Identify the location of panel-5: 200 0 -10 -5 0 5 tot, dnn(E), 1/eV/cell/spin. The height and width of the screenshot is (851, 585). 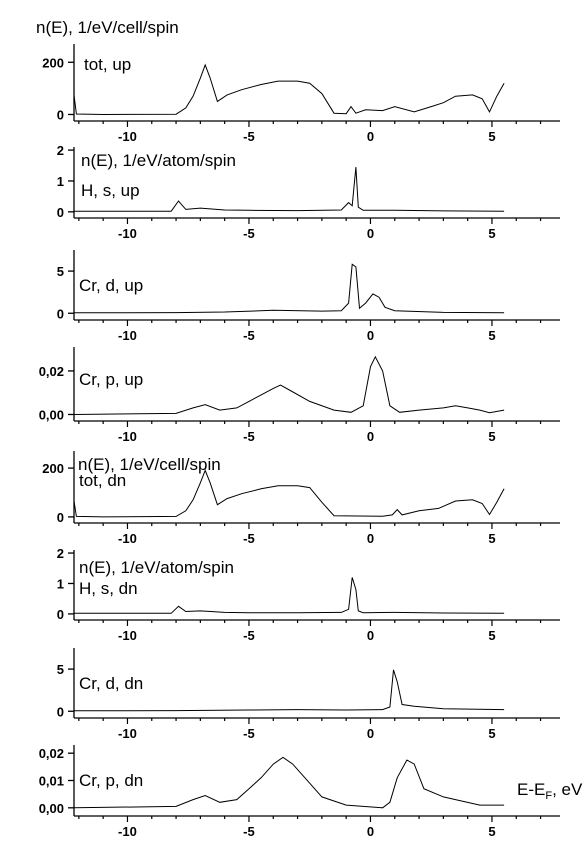
(301, 498).